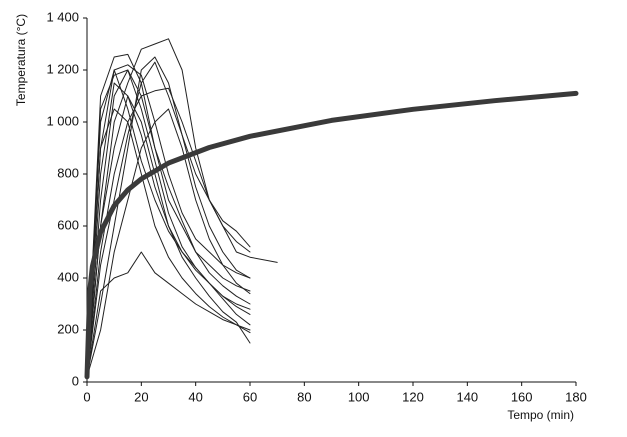 The height and width of the screenshot is (437, 627). Describe the element at coordinates (68, 172) in the screenshot. I see `y-tick-label: 800` at that location.